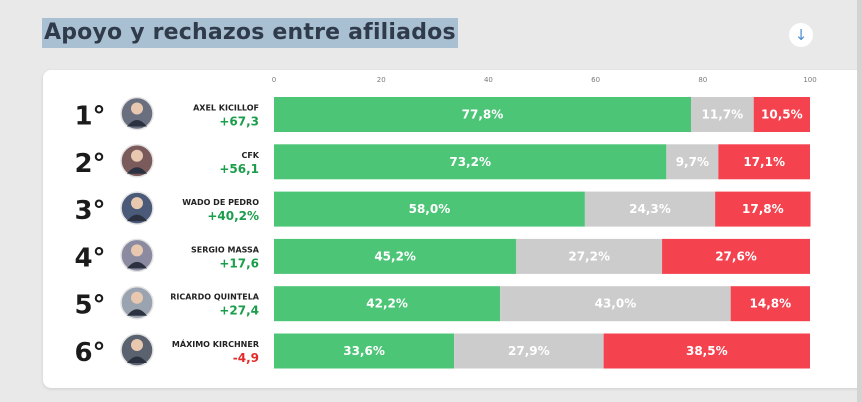  I want to click on candidate-name: SERGIO MASSA, so click(225, 249).